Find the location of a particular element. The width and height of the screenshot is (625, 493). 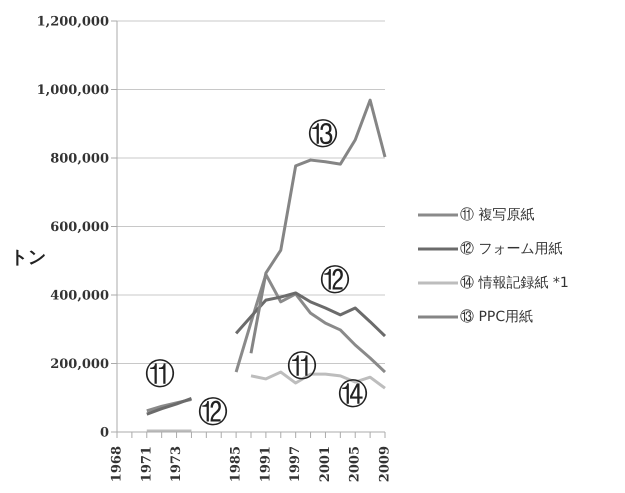

legend-label: ⑪ 複写原紙 is located at coordinates (497, 215).